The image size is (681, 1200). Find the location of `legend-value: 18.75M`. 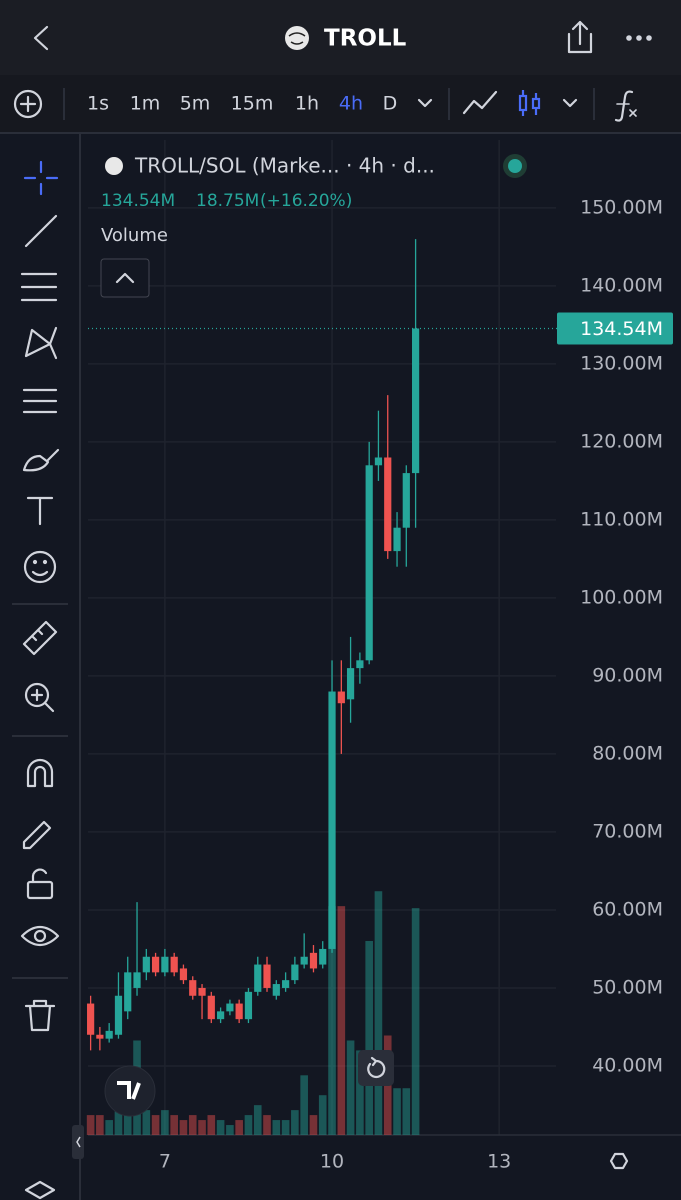

legend-value: 18.75M is located at coordinates (227, 201).